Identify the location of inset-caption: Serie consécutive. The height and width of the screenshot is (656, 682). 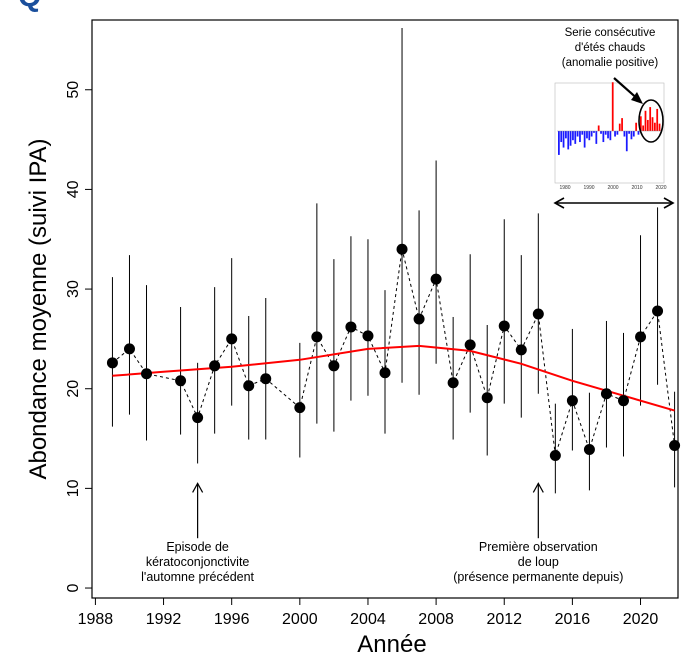
(610, 33).